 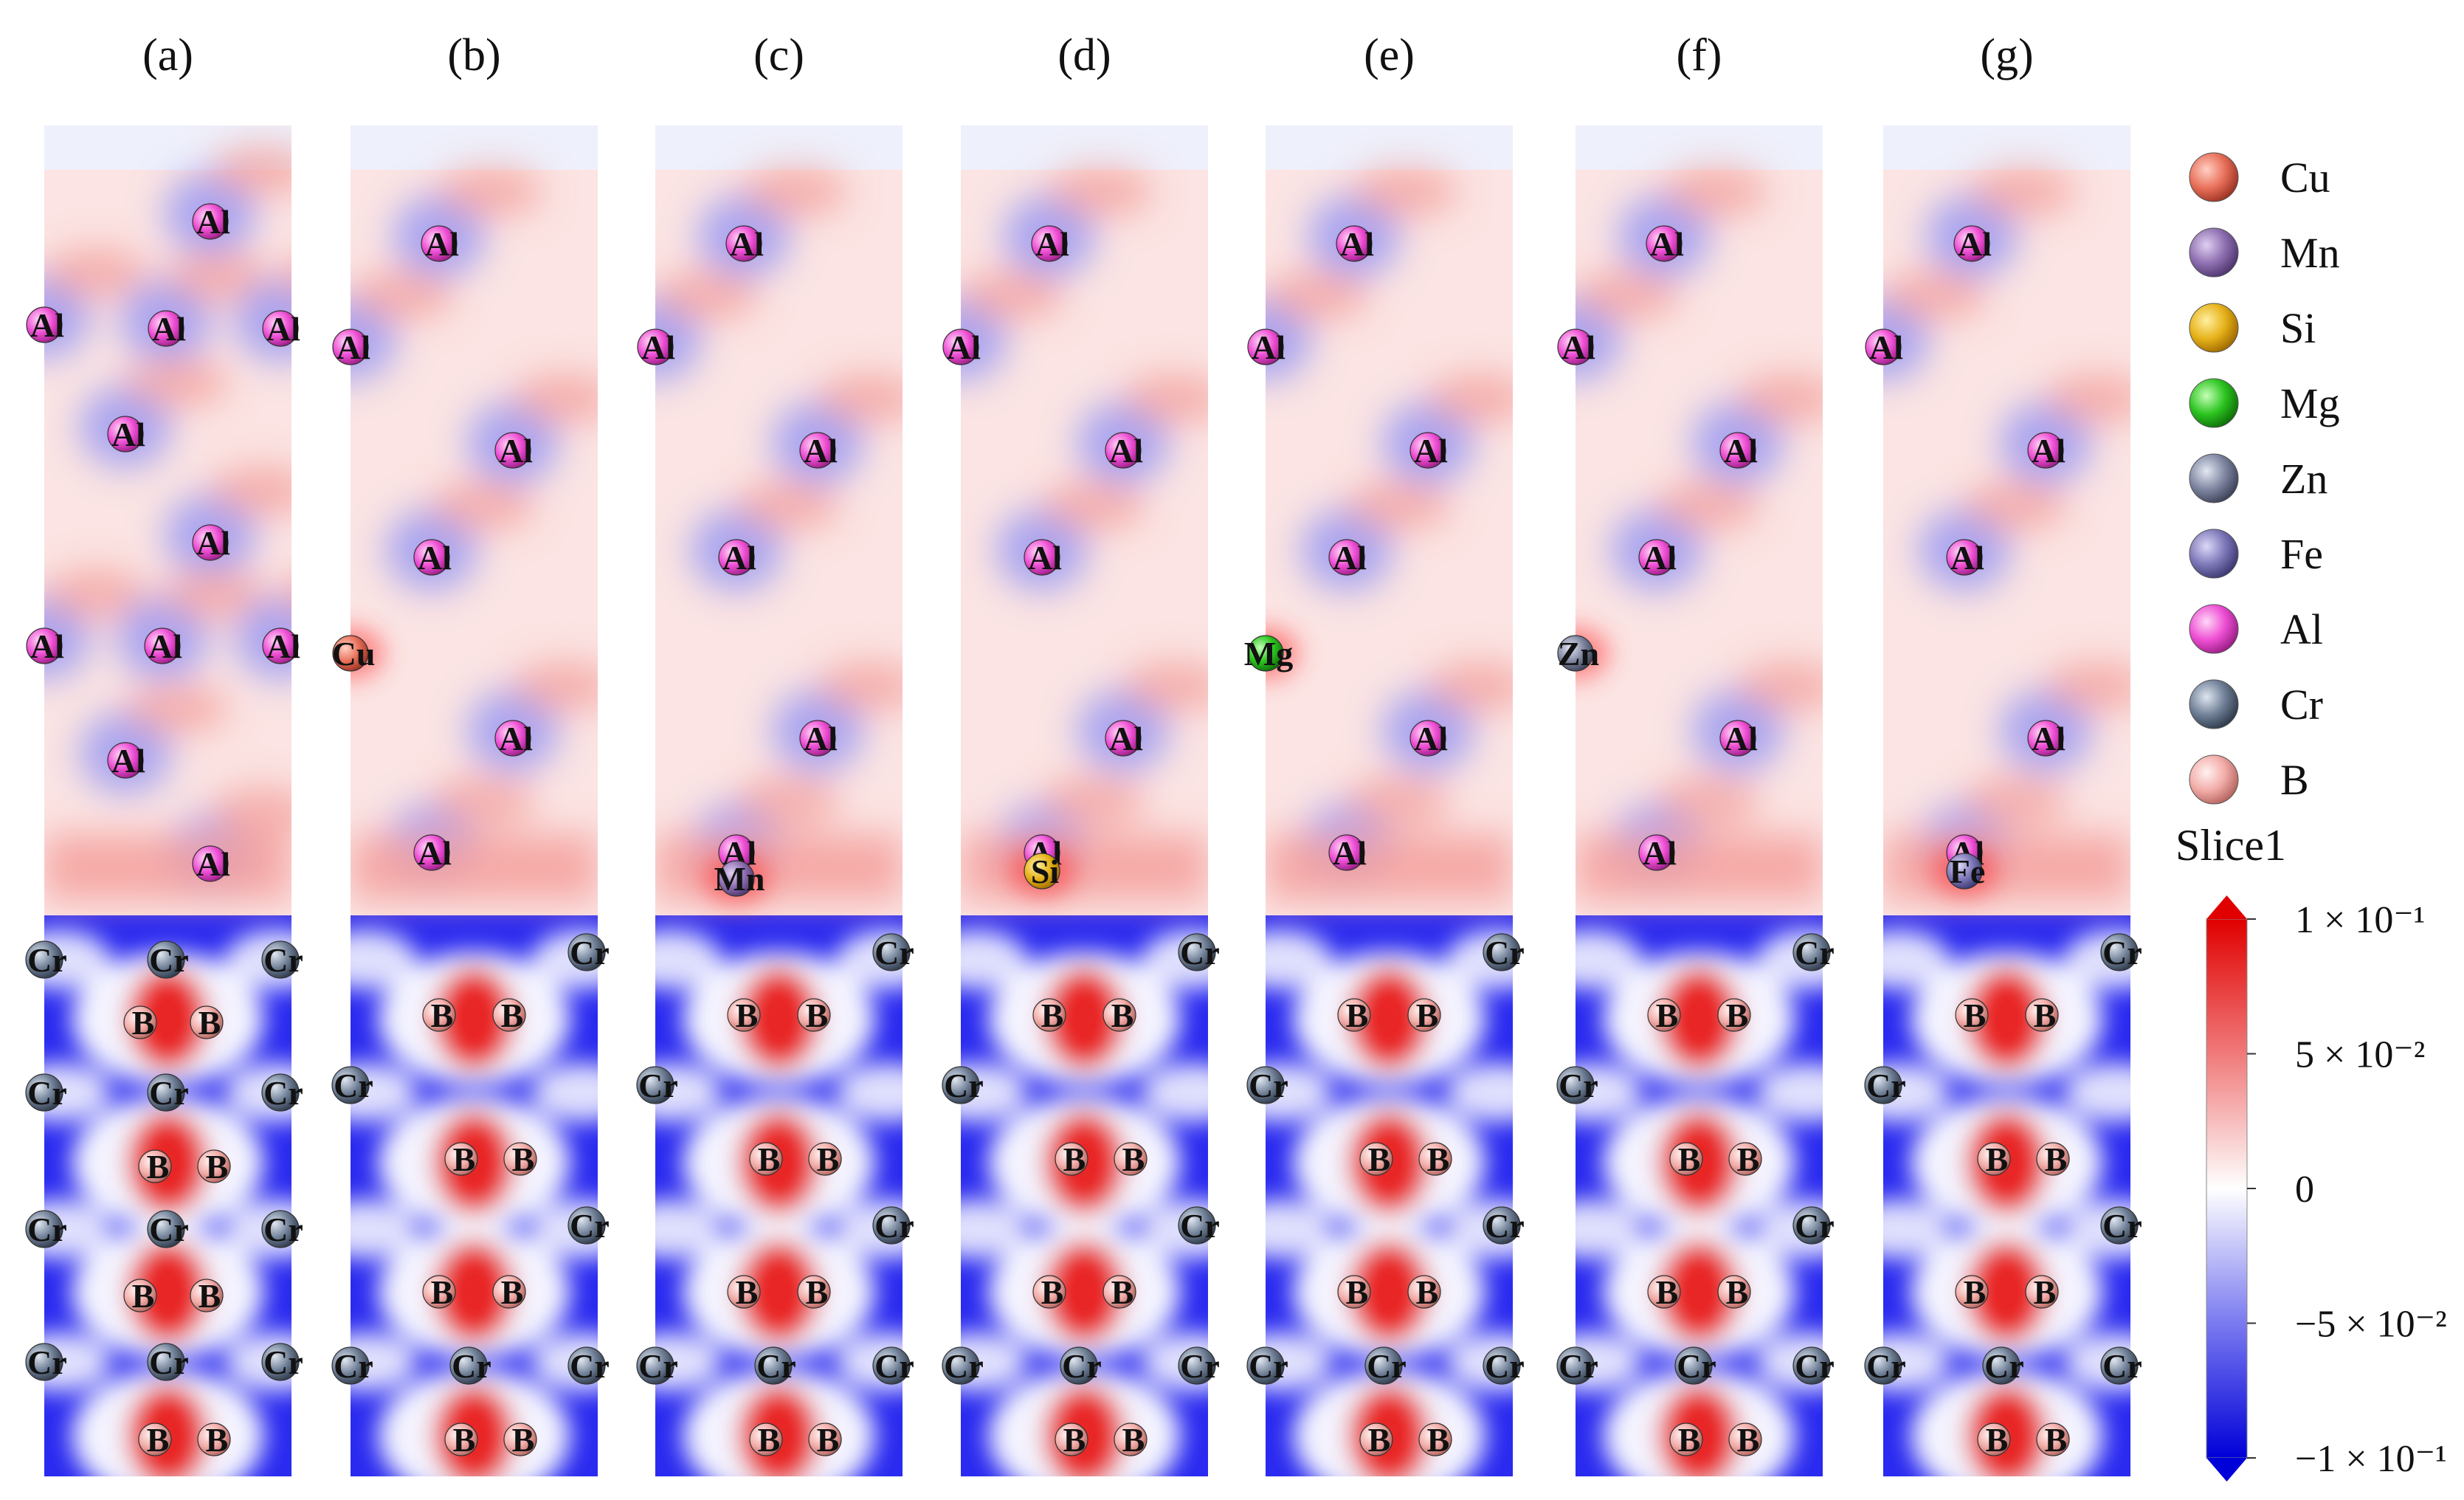 I want to click on panel-letter: (b), so click(x=473, y=55).